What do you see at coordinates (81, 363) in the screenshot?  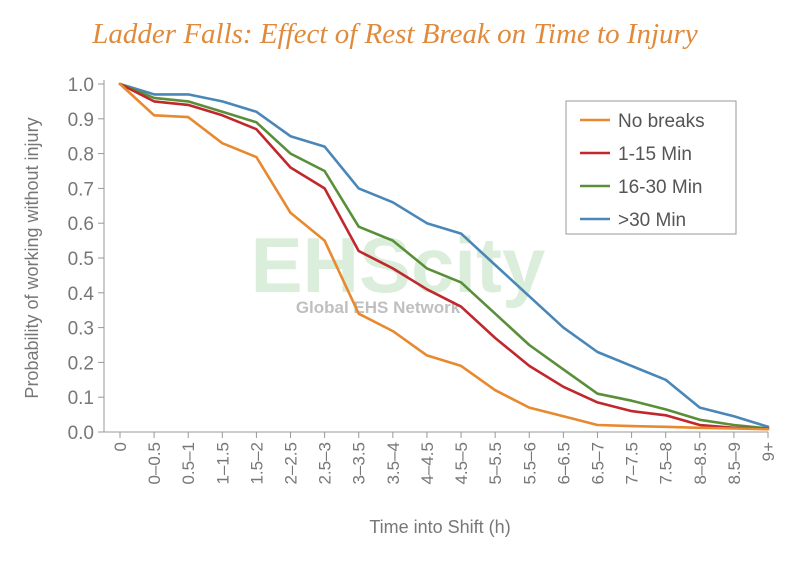 I see `y-tick-label: 0.2` at bounding box center [81, 363].